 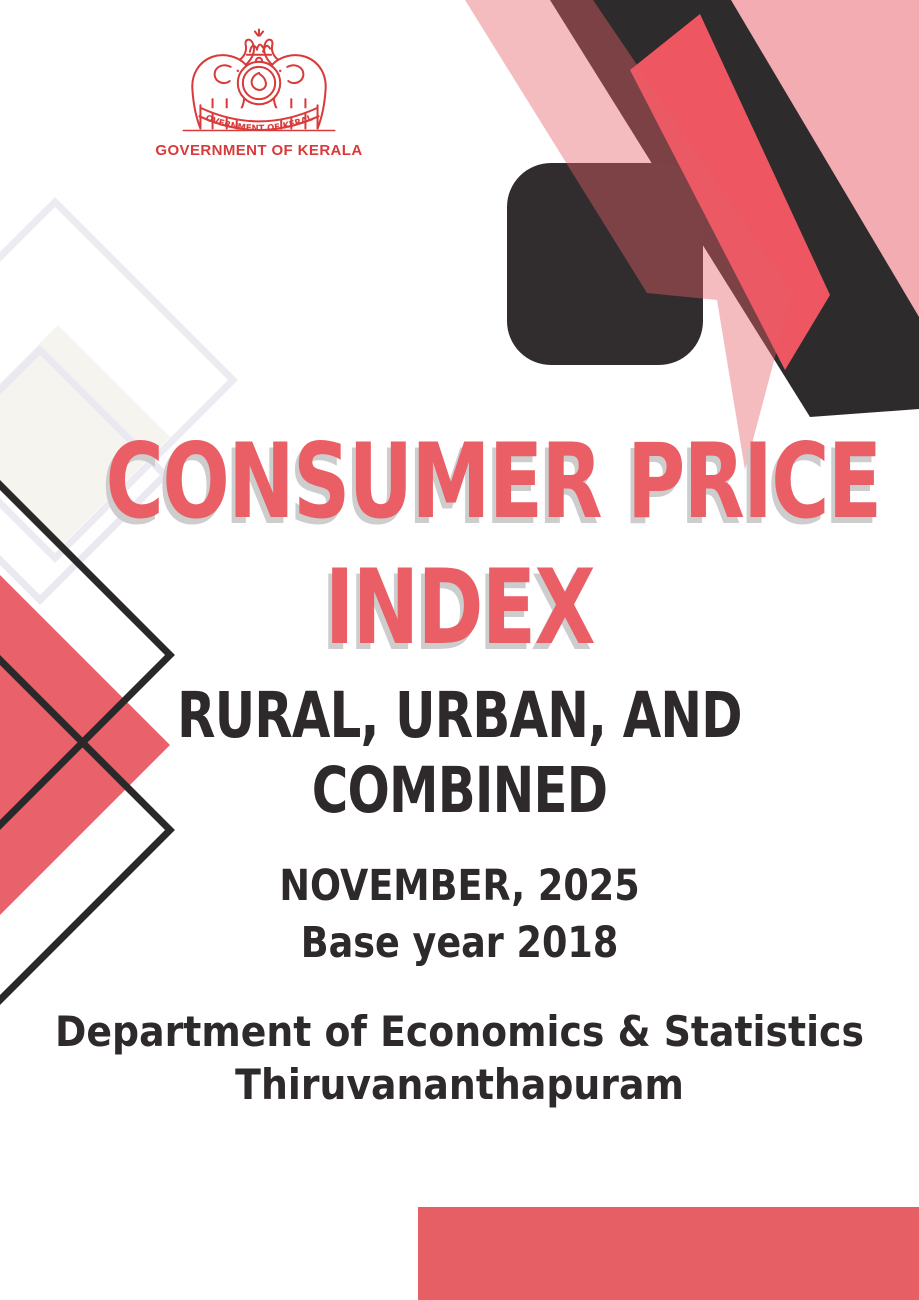 What do you see at coordinates (459, 790) in the screenshot?
I see `subtitle-line-2: COMBINED` at bounding box center [459, 790].